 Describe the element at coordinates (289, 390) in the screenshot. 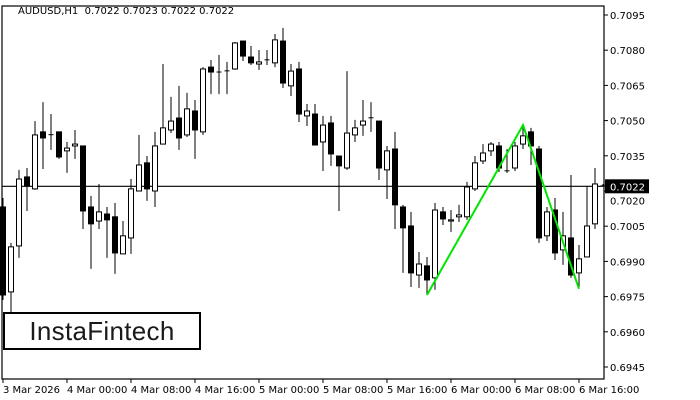

I see `time-tick-label: 5 Mar 00:00` at that location.